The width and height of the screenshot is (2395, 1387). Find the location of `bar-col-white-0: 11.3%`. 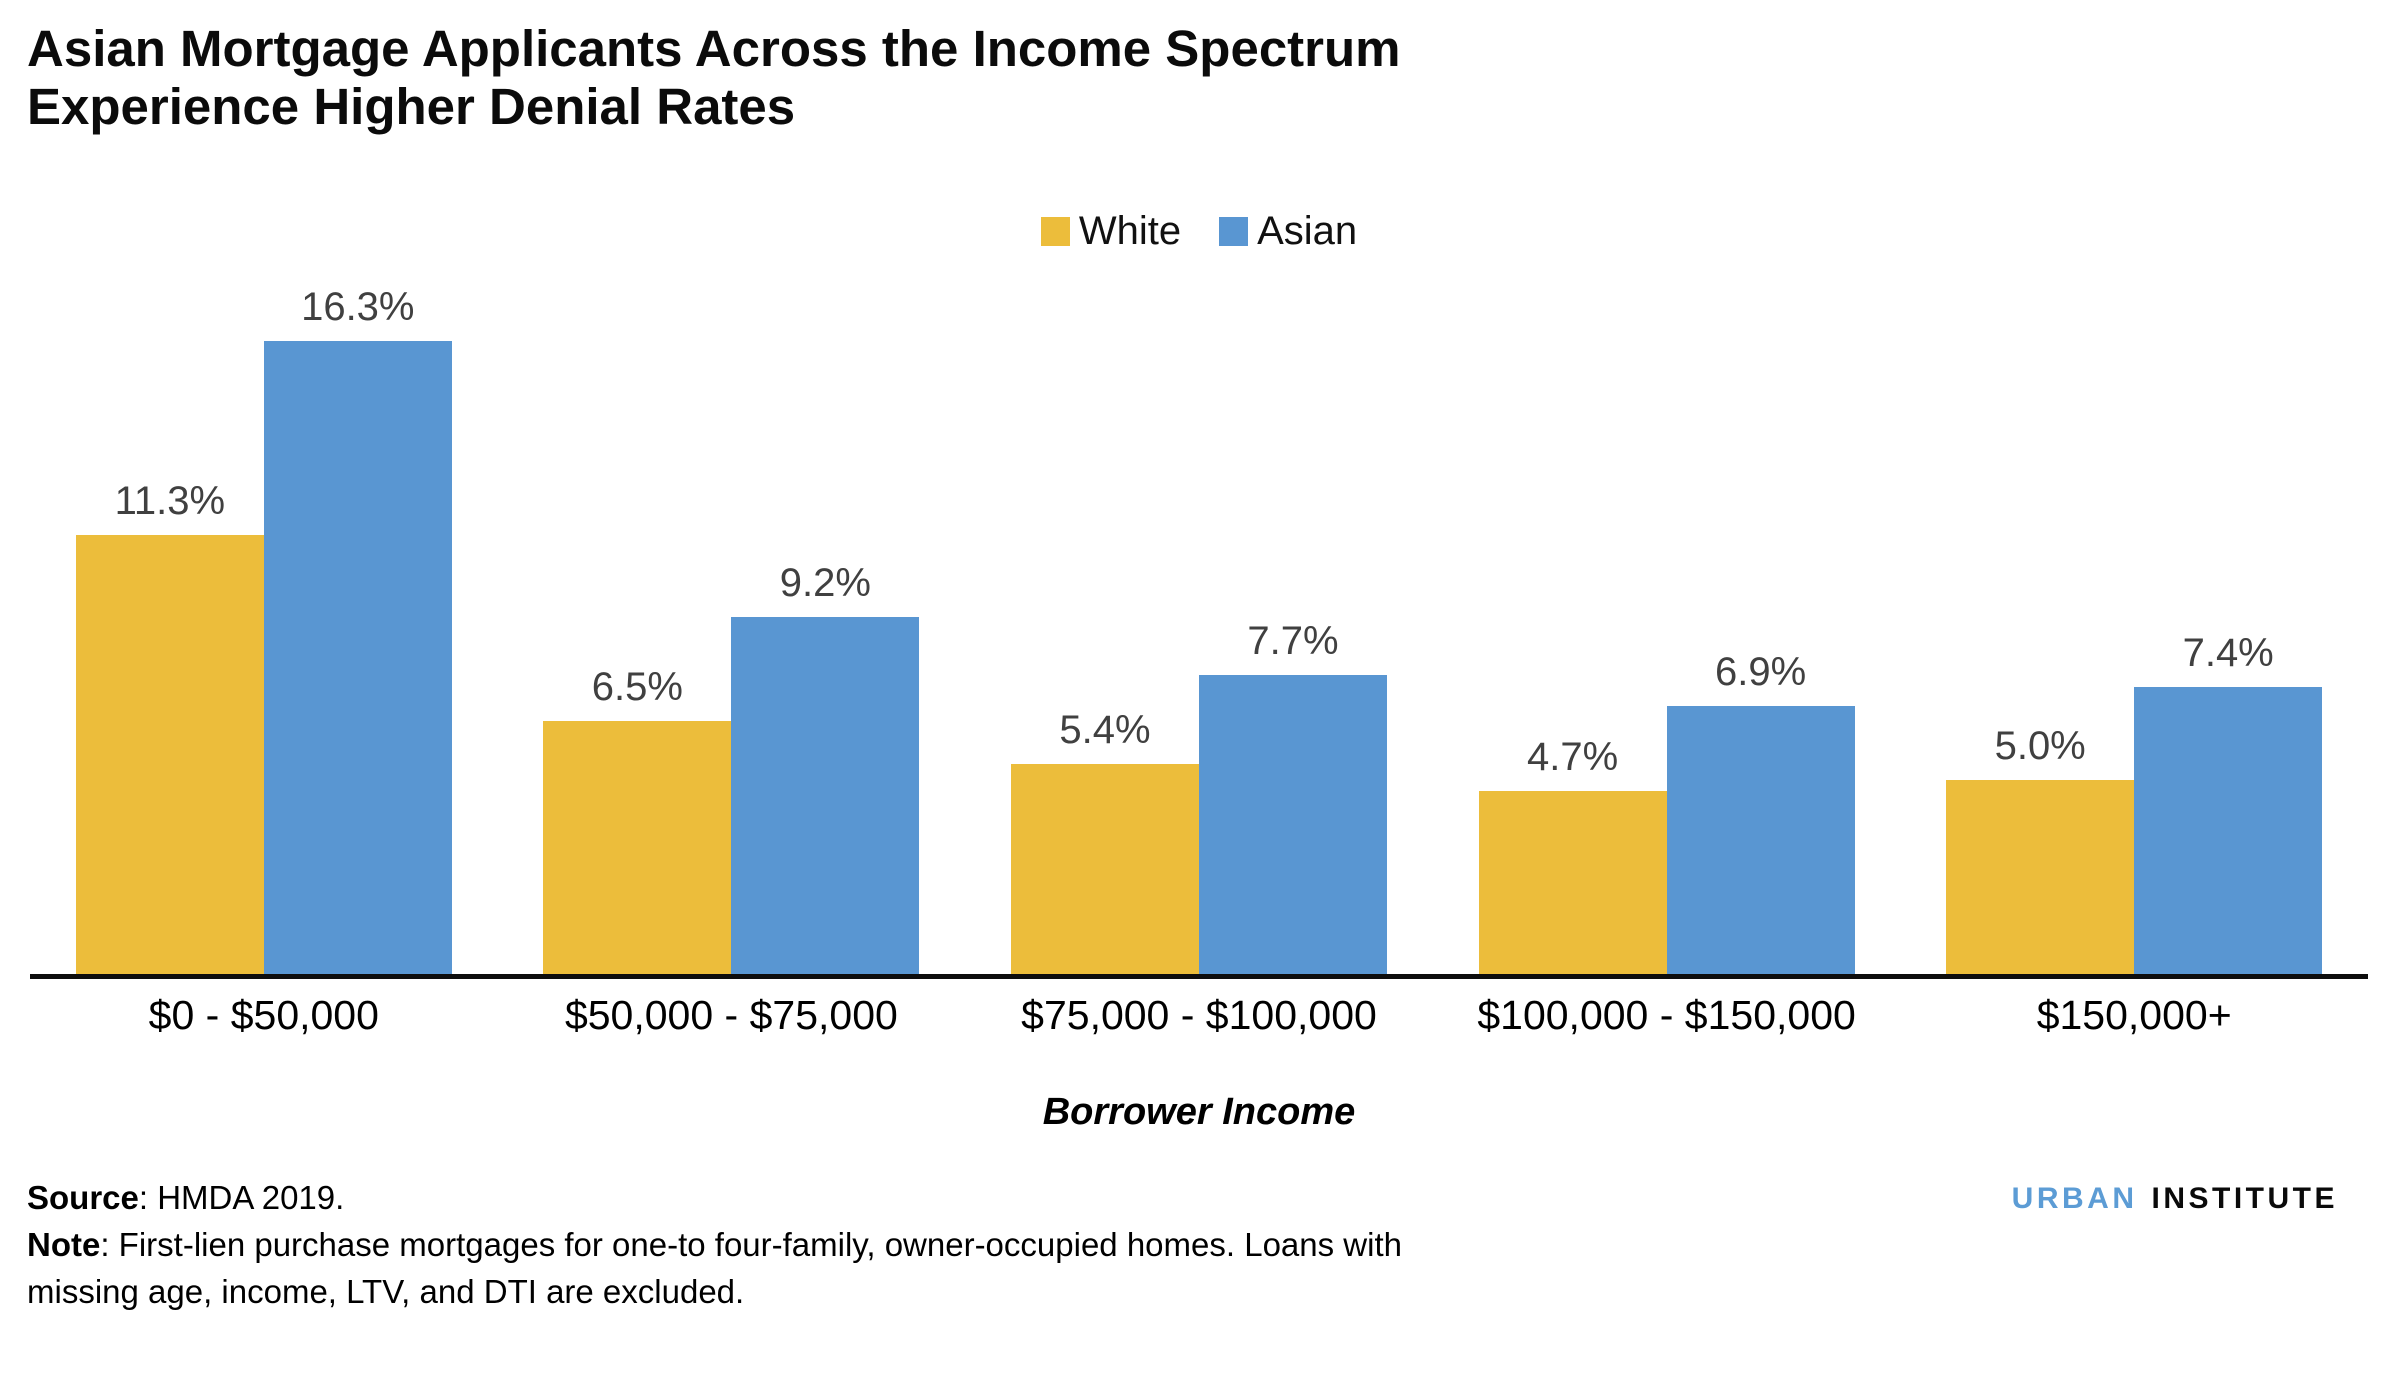

bar-col-white-0: 11.3% is located at coordinates (169, 622).